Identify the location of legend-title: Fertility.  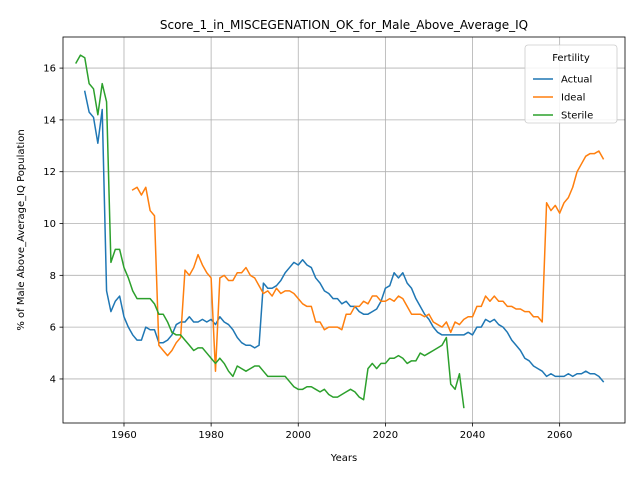
(571, 58).